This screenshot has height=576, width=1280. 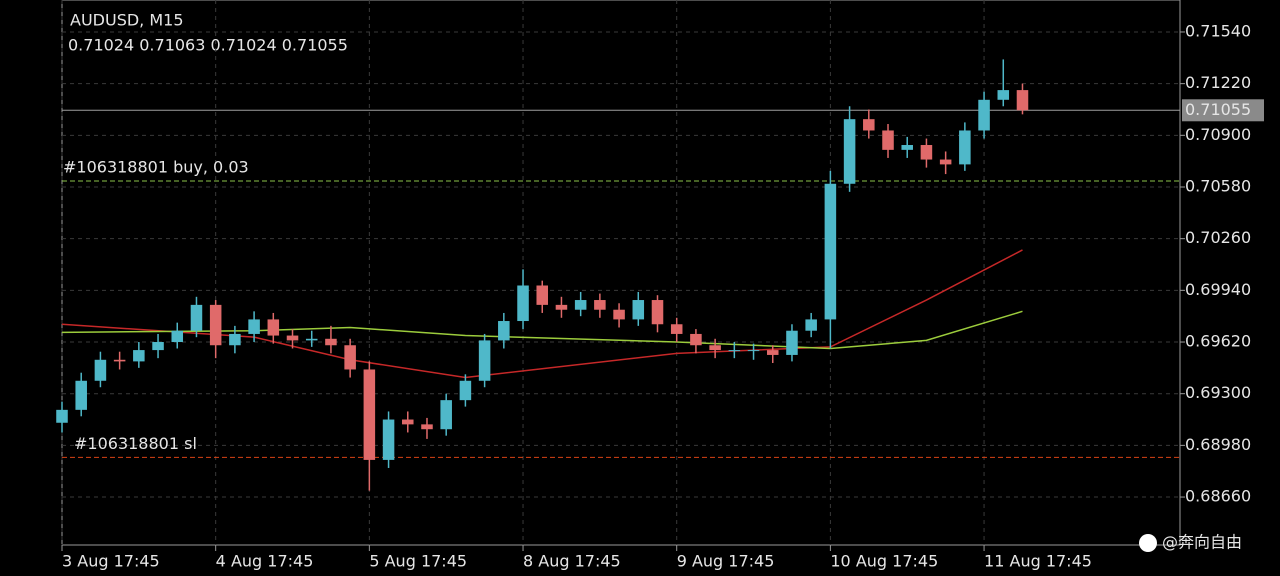 I want to click on y-tick-label: 0.68660, so click(x=1218, y=496).